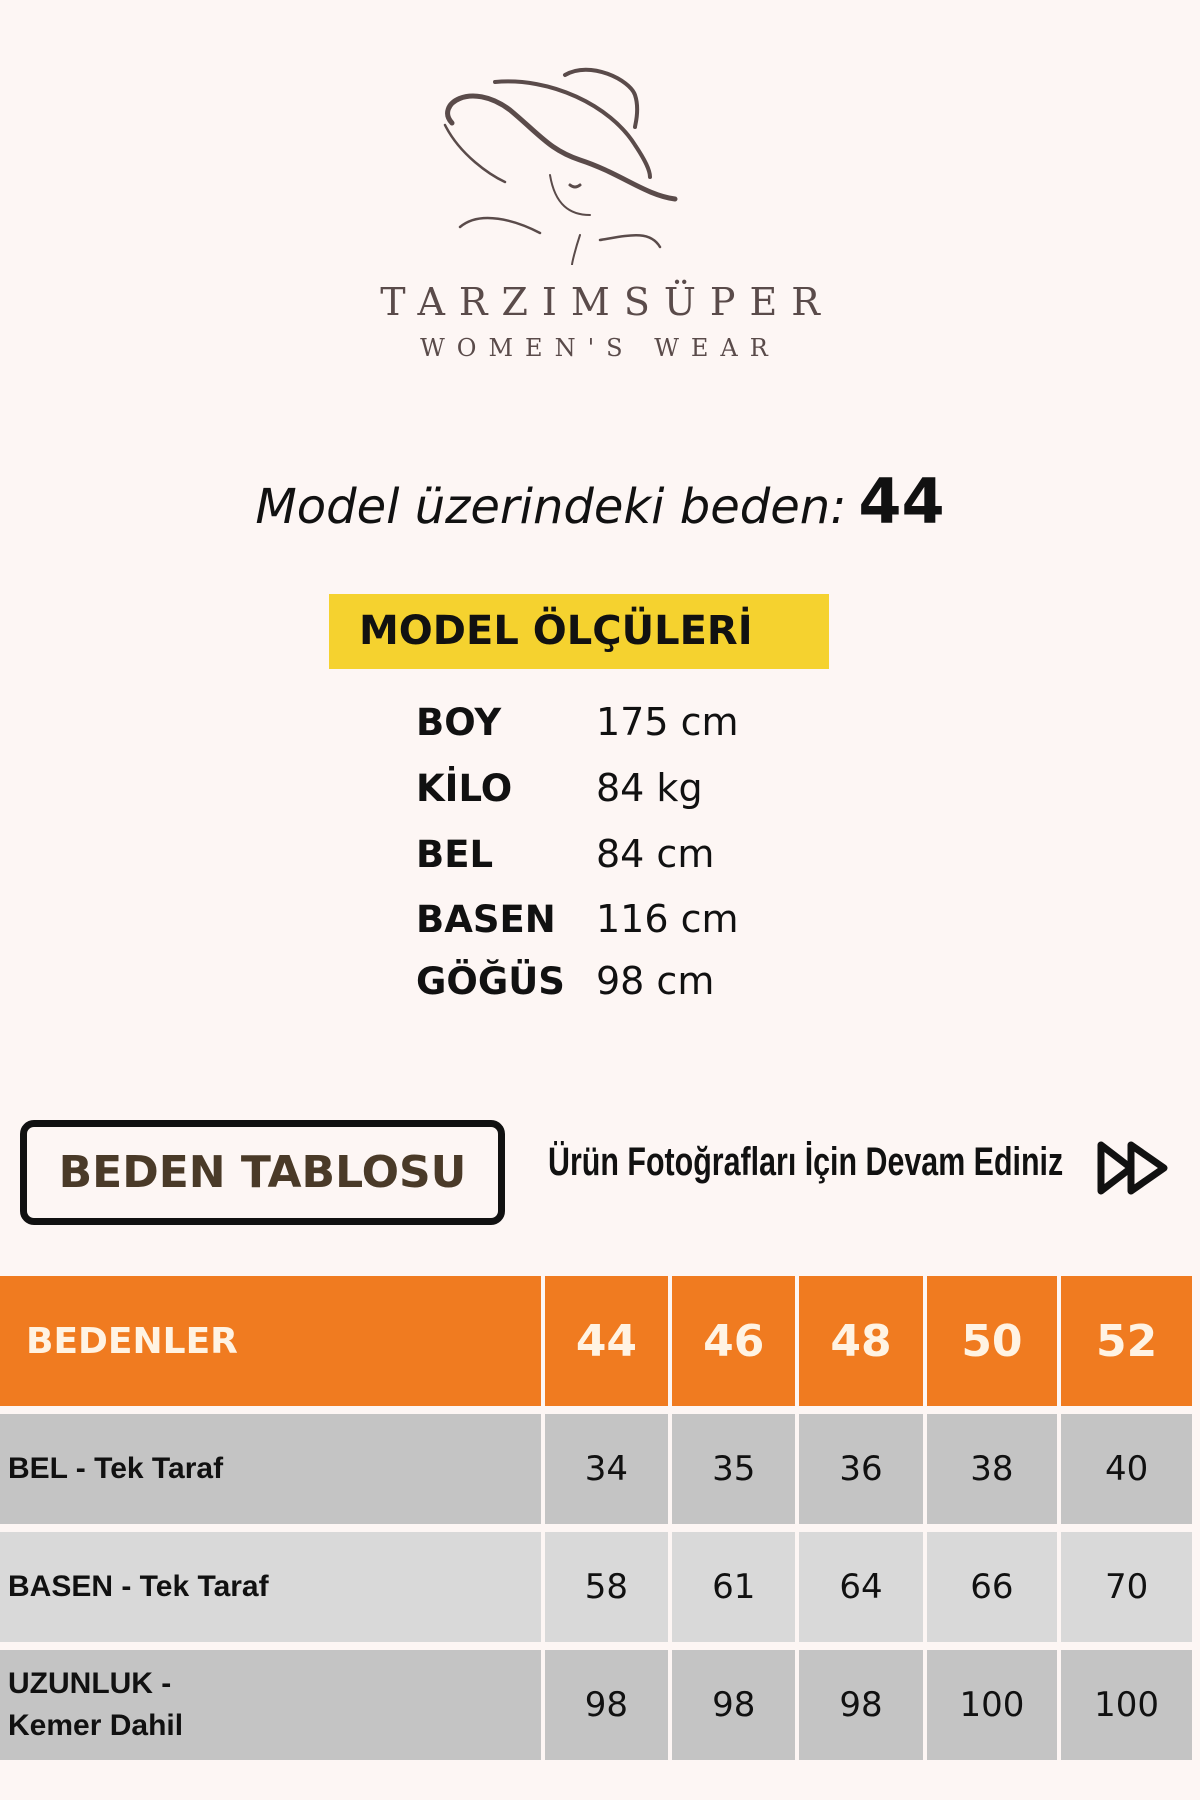 This screenshot has height=1800, width=1200. I want to click on woman-in-hat-logo, so click(560, 166).